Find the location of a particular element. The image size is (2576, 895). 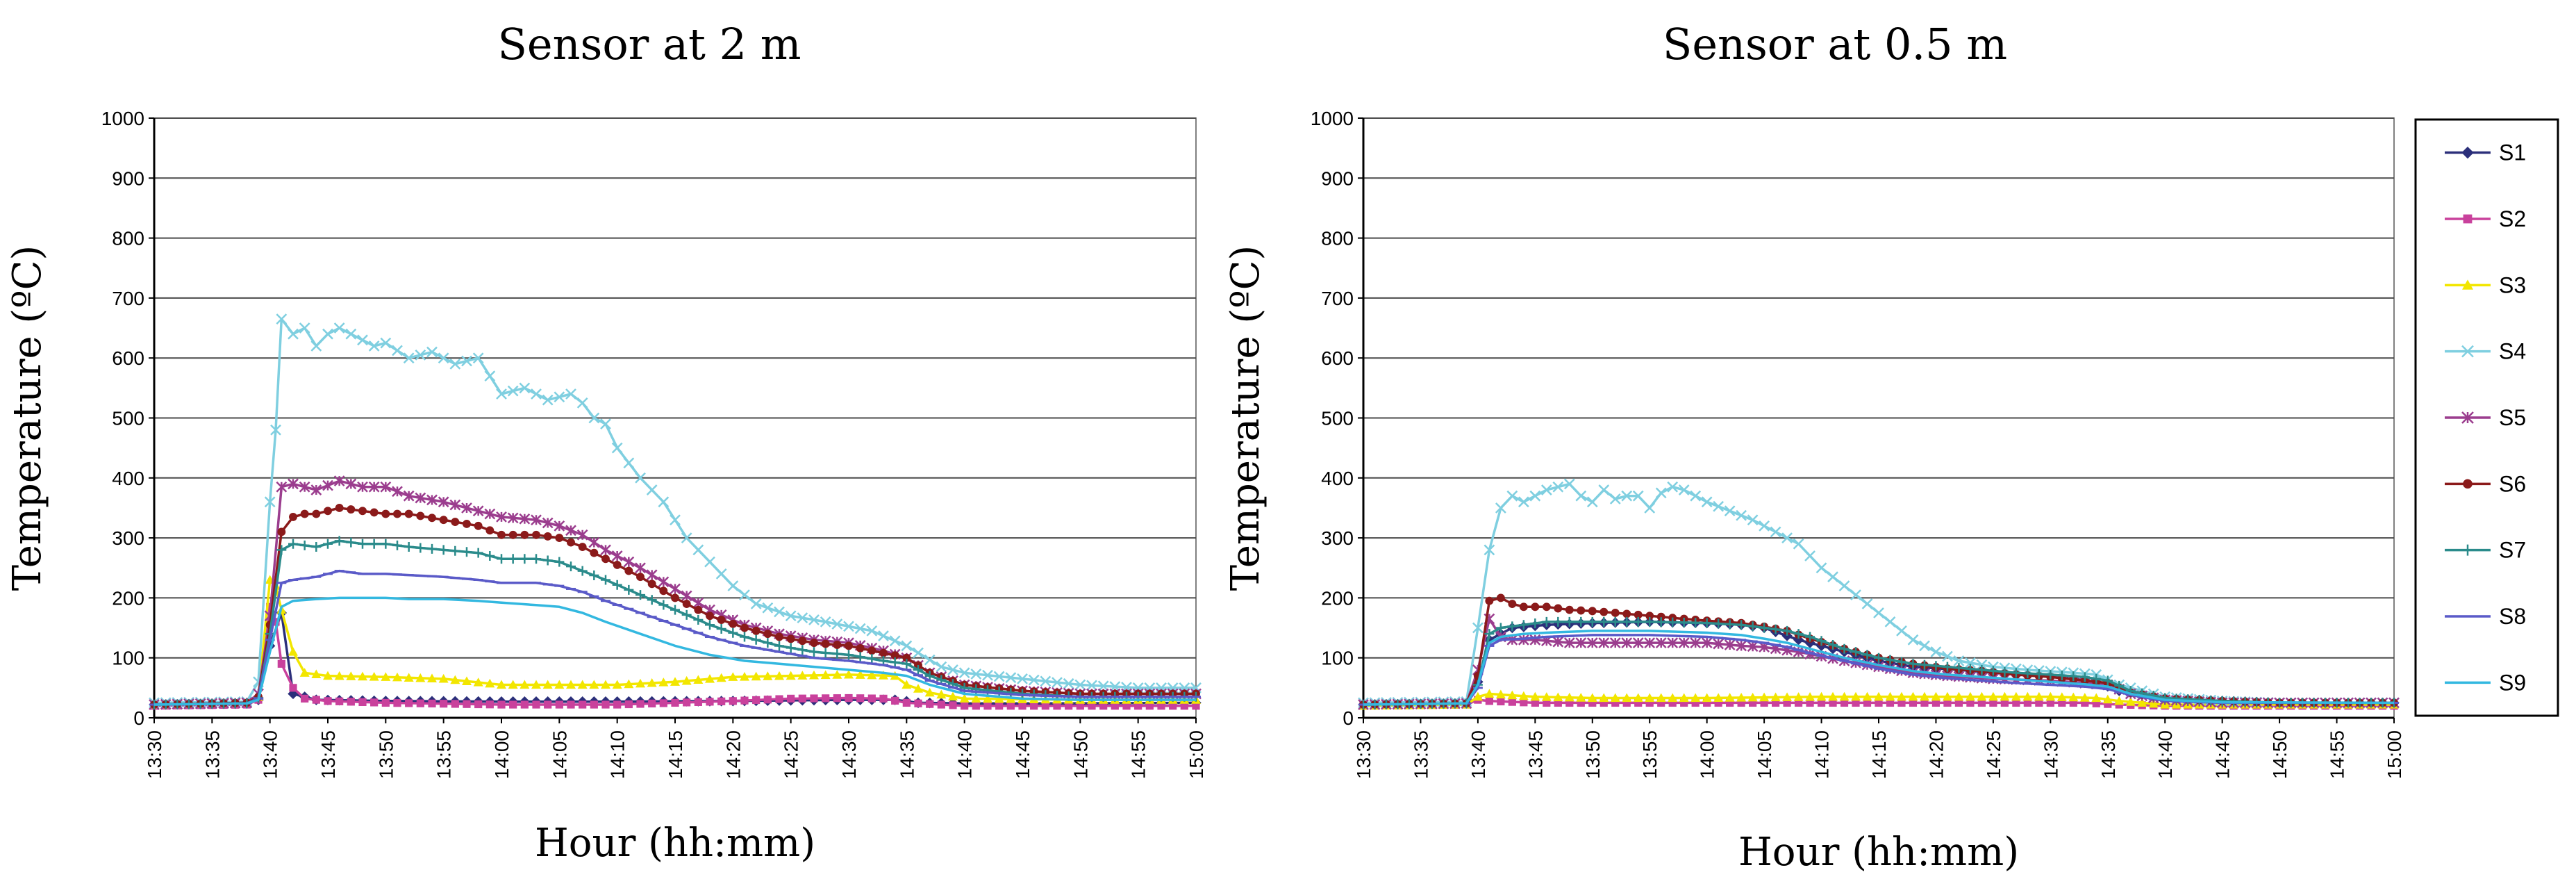

x-tick-label: 13:30 is located at coordinates (1363, 754).